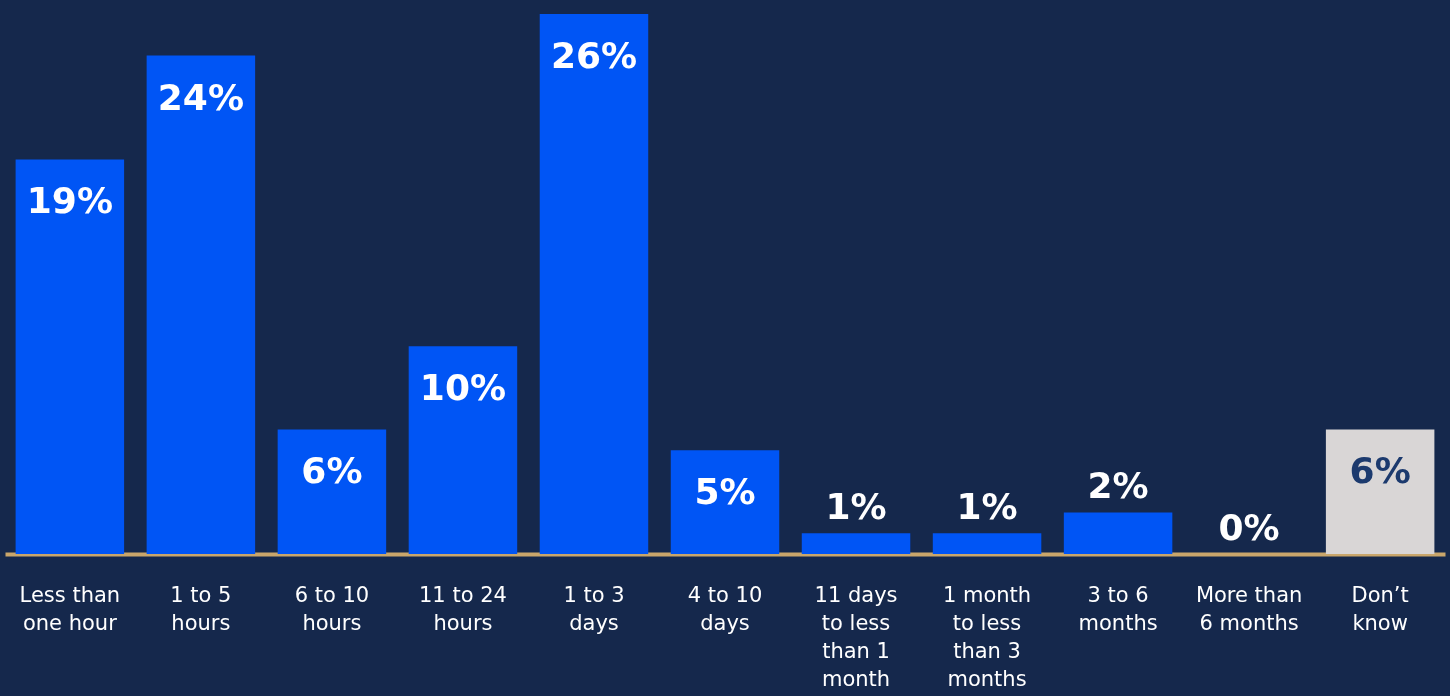 This screenshot has width=1450, height=696. I want to click on x-tick-label: 11 to 24 hours, so click(463, 608).